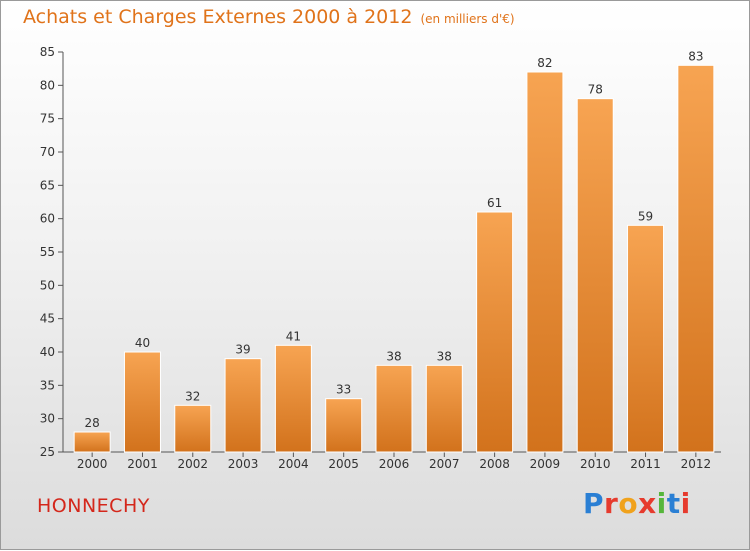 This screenshot has width=750, height=551. Describe the element at coordinates (47, 185) in the screenshot. I see `y-tick-label: 65` at that location.